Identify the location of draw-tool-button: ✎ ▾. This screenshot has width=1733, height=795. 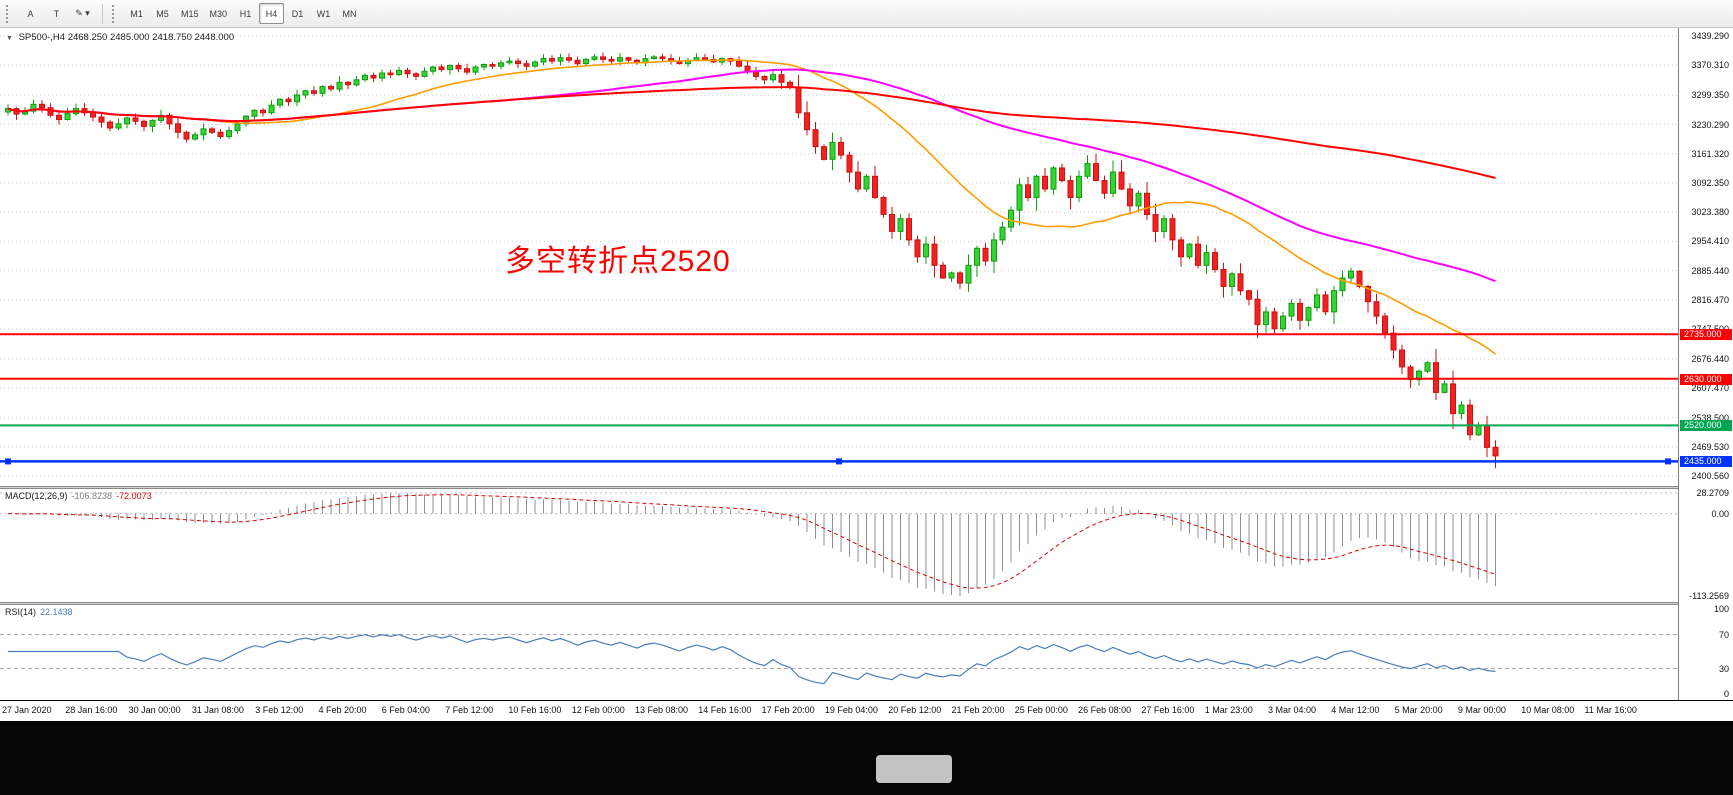
(82, 13).